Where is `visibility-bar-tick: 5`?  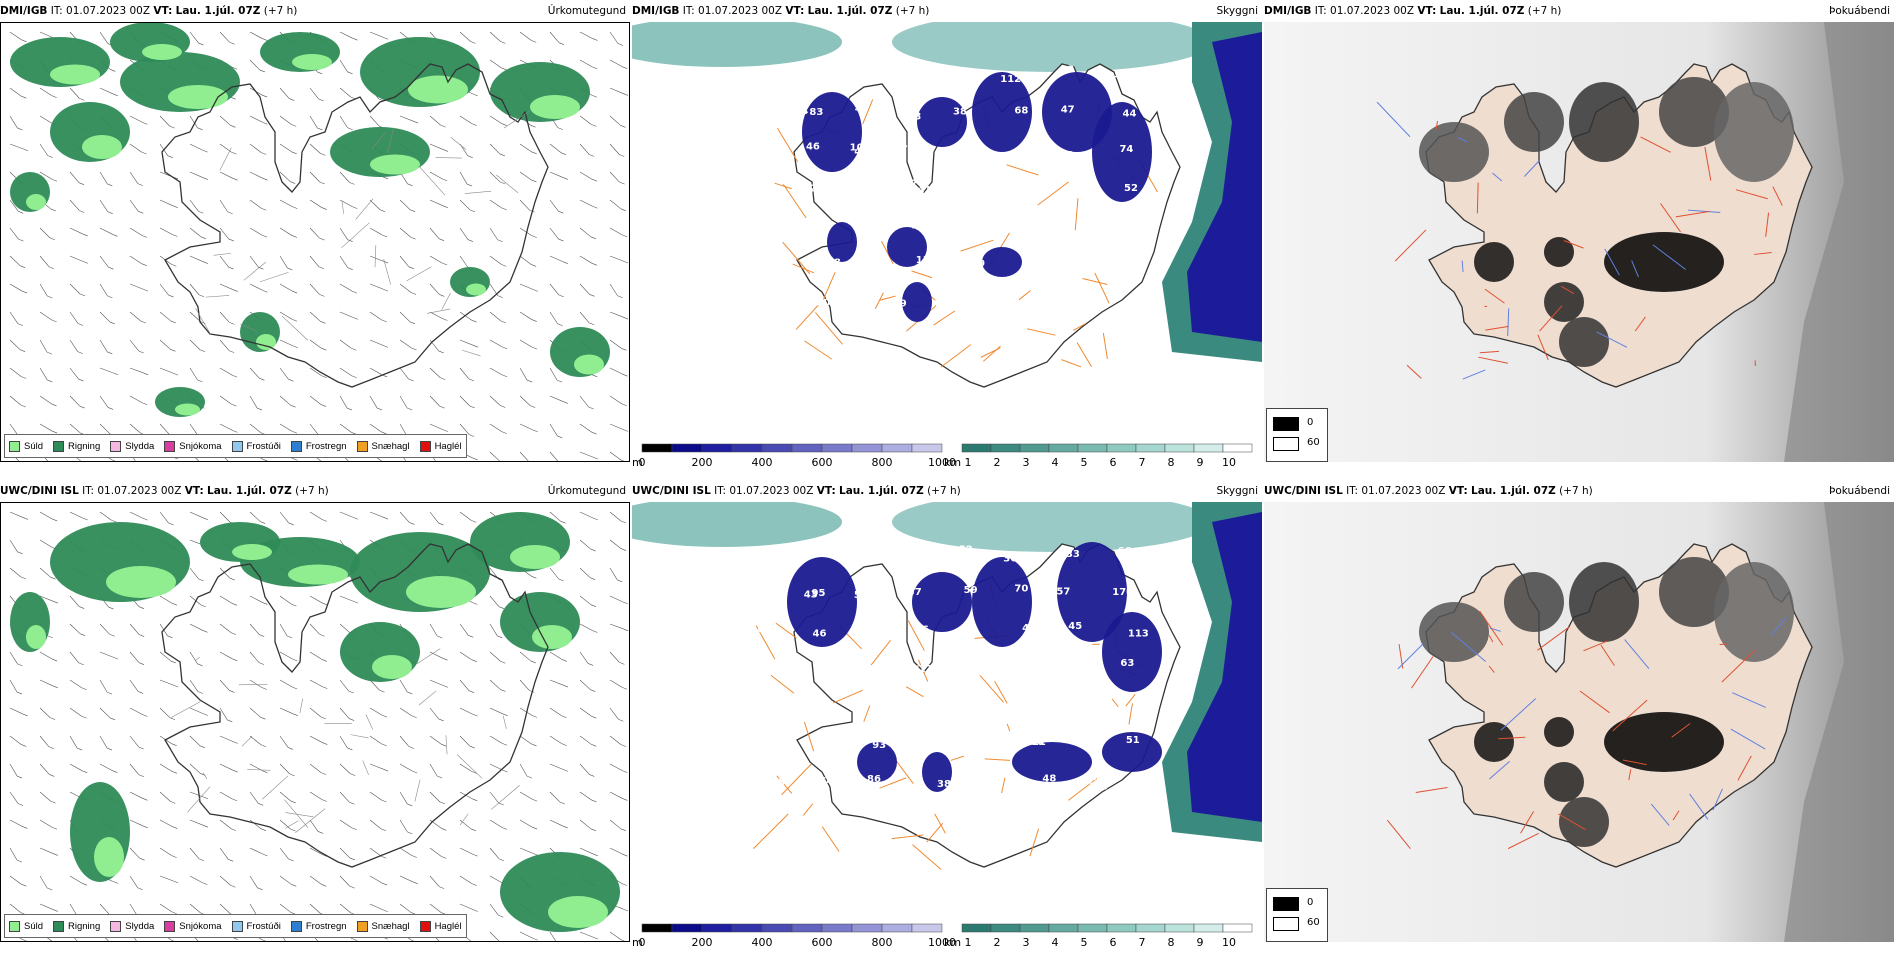
visibility-bar-tick: 5 is located at coordinates (1084, 942).